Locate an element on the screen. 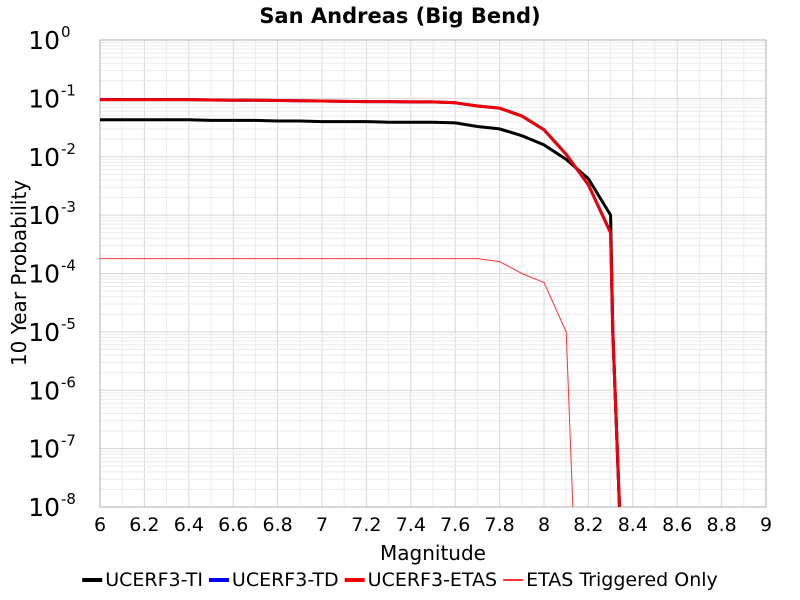  chart-title: San Andreas (Big Bend) is located at coordinates (399, 16).